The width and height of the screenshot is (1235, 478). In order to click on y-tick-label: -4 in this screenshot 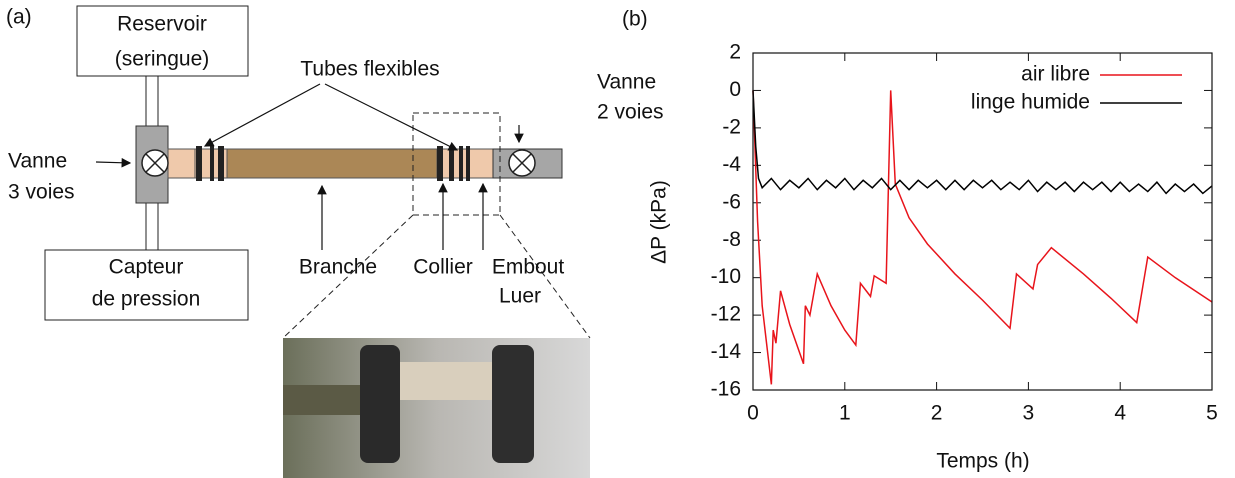, I will do `click(731, 164)`.